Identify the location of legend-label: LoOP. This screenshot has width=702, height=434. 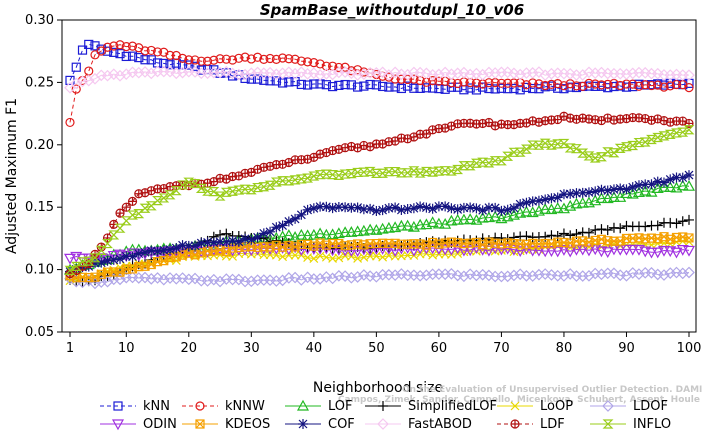
(556, 406).